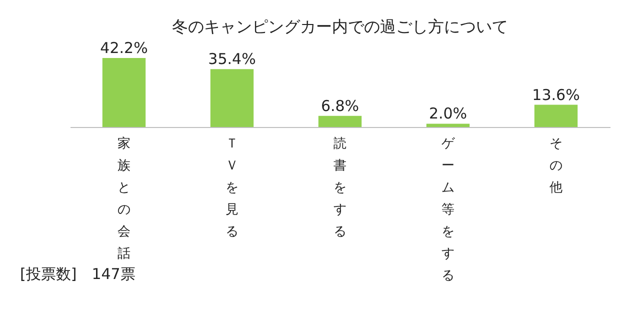  I want to click on x-tick-label: 読書をする, so click(340, 188).